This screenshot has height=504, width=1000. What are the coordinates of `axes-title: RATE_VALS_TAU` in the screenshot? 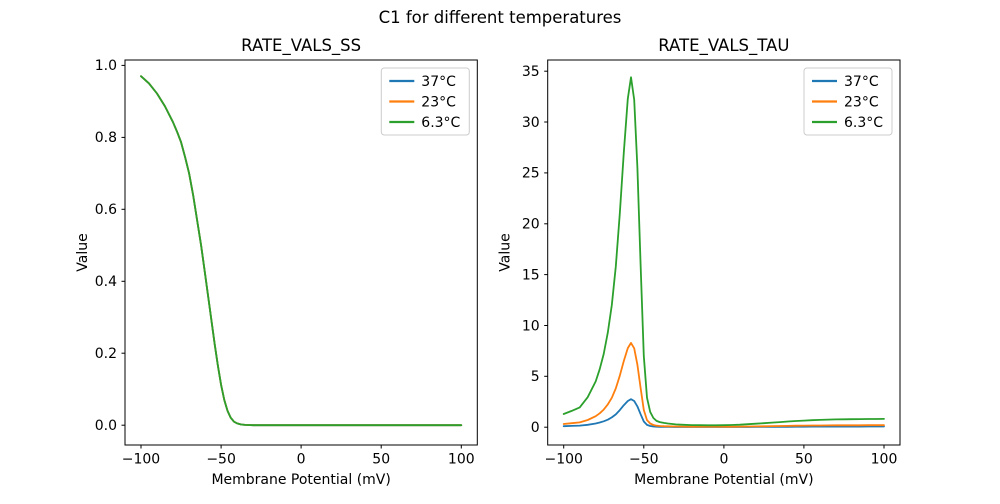 It's located at (723, 46).